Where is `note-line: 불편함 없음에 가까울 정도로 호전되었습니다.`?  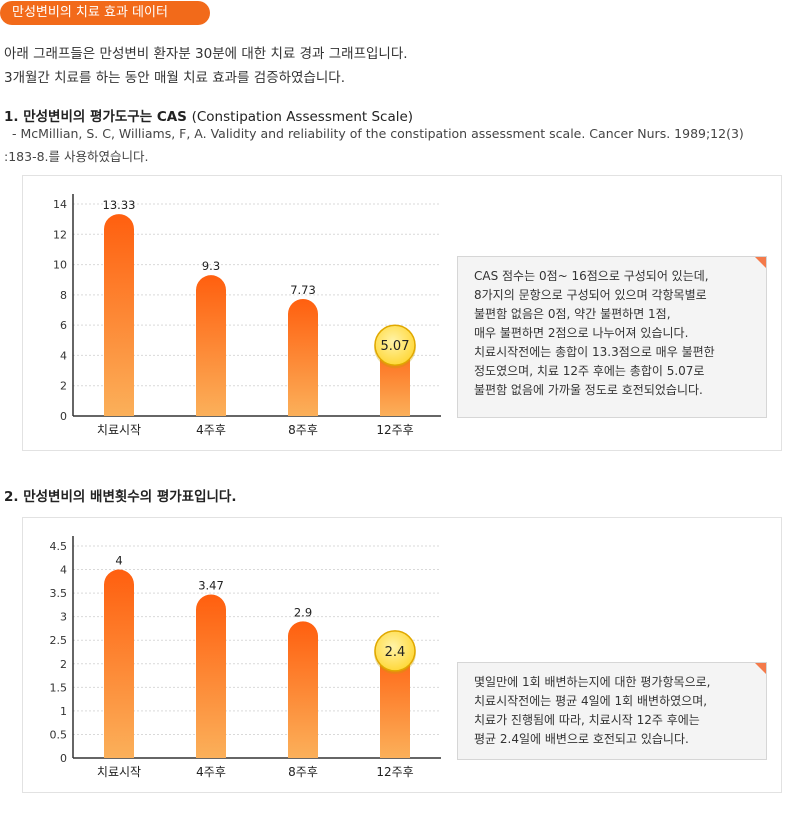 note-line: 불편함 없음에 가까울 정도로 호전되었습니다. is located at coordinates (588, 390).